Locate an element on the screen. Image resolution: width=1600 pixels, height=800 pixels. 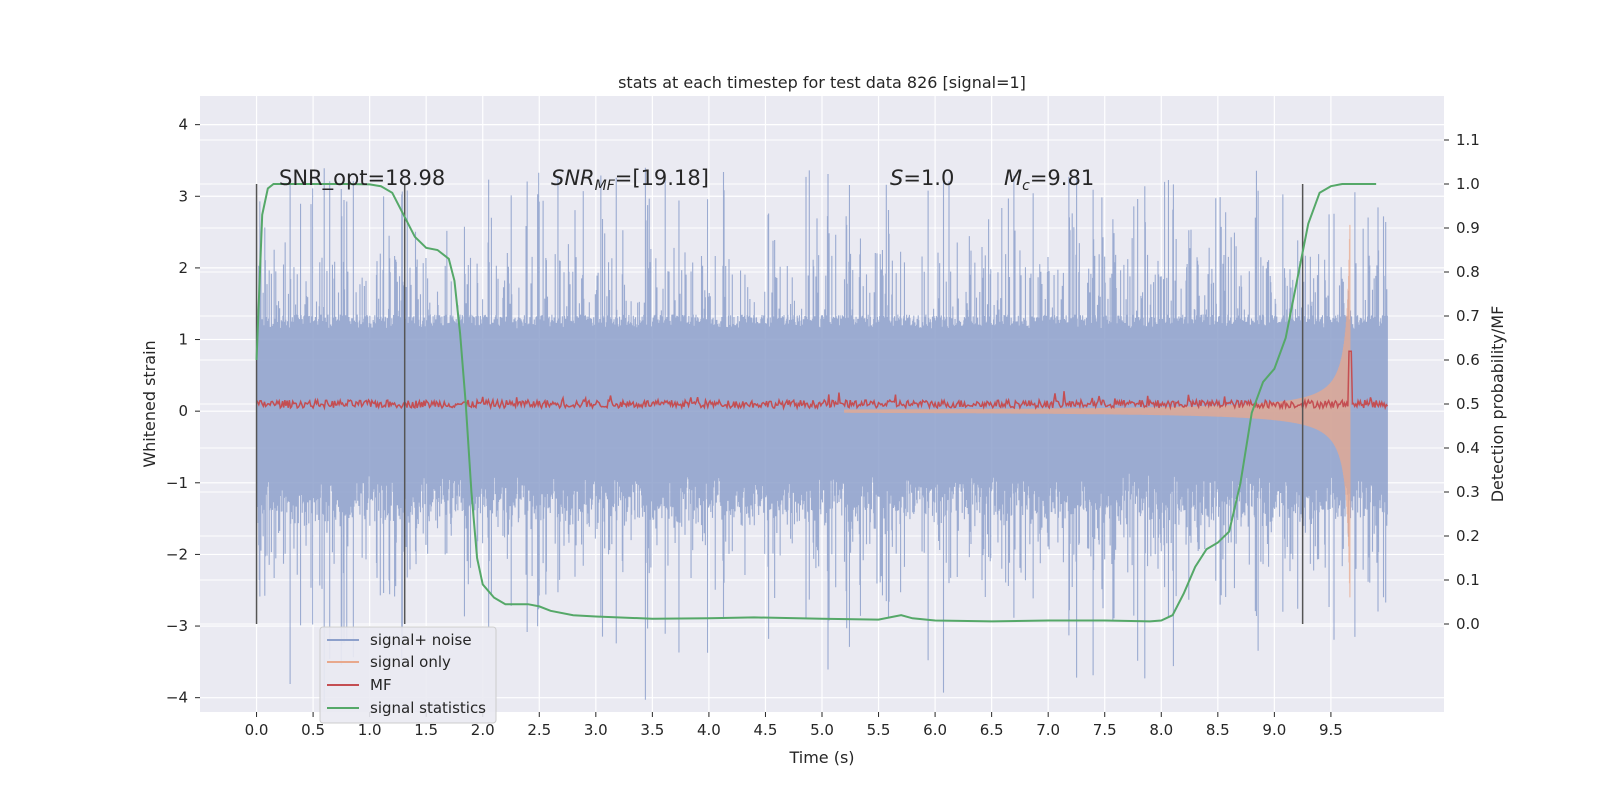
y2-tick-label: 0.0 is located at coordinates (1468, 624).